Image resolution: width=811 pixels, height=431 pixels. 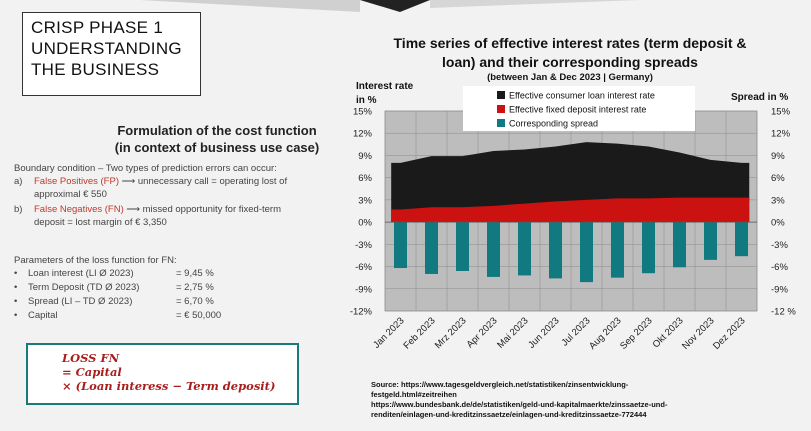 What do you see at coordinates (781, 112) in the screenshot?
I see `y-tick-label-right: 15%` at bounding box center [781, 112].